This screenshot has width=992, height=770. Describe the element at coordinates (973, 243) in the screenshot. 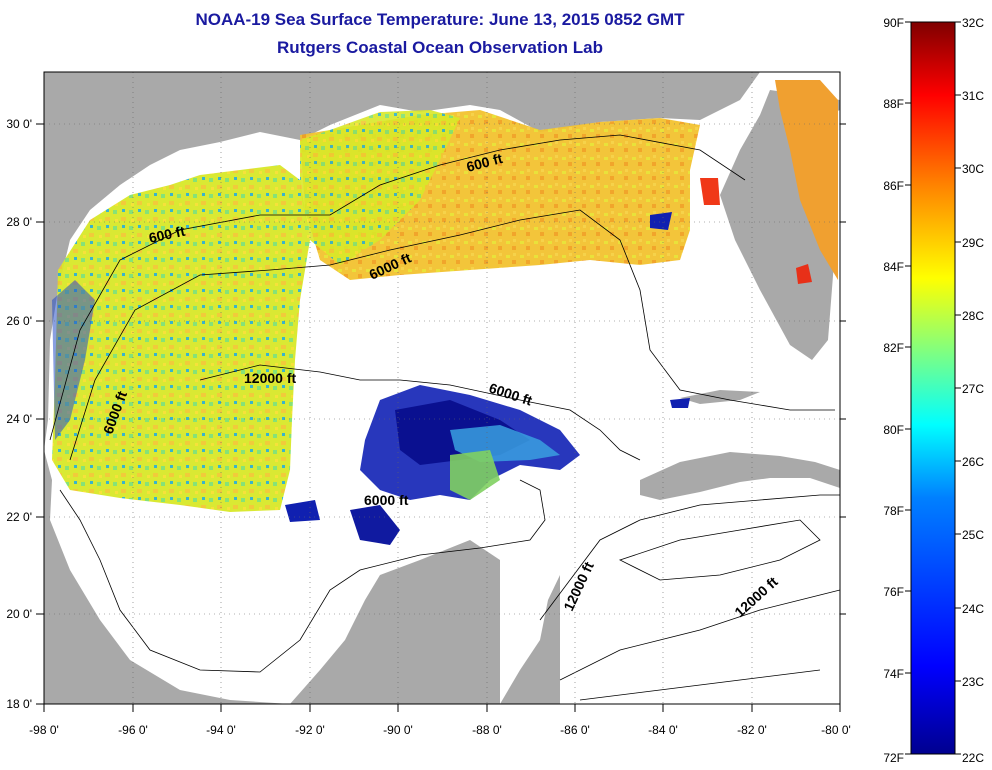

I see `colorbar-c-label: 29C` at that location.